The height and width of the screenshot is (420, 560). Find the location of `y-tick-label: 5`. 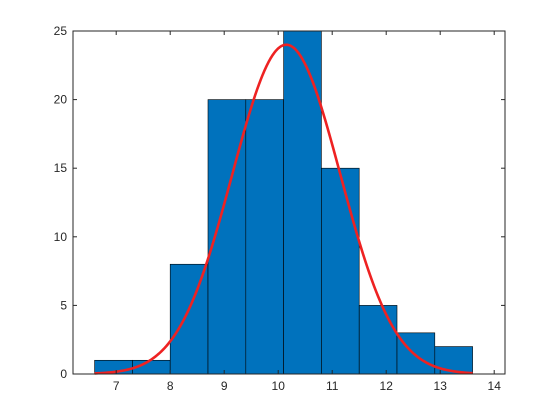

y-tick-label: 5 is located at coordinates (63, 305).